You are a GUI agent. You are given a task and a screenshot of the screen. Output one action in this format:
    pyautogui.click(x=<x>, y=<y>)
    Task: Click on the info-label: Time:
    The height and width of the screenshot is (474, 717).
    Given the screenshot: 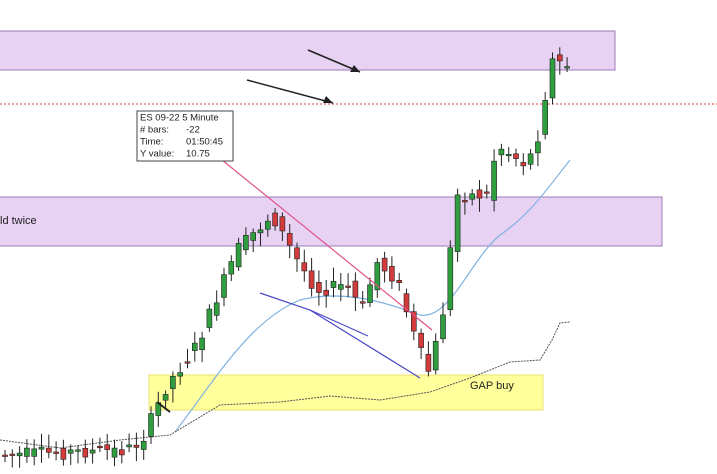 What is the action you would take?
    pyautogui.click(x=151, y=142)
    